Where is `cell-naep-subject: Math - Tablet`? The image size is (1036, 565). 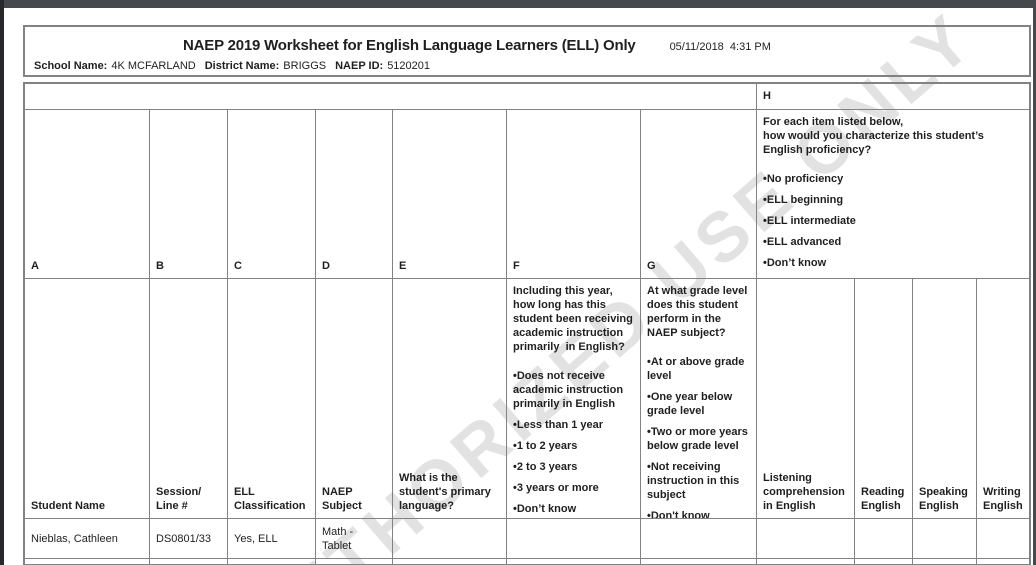
cell-naep-subject: Math - Tablet is located at coordinates (354, 539).